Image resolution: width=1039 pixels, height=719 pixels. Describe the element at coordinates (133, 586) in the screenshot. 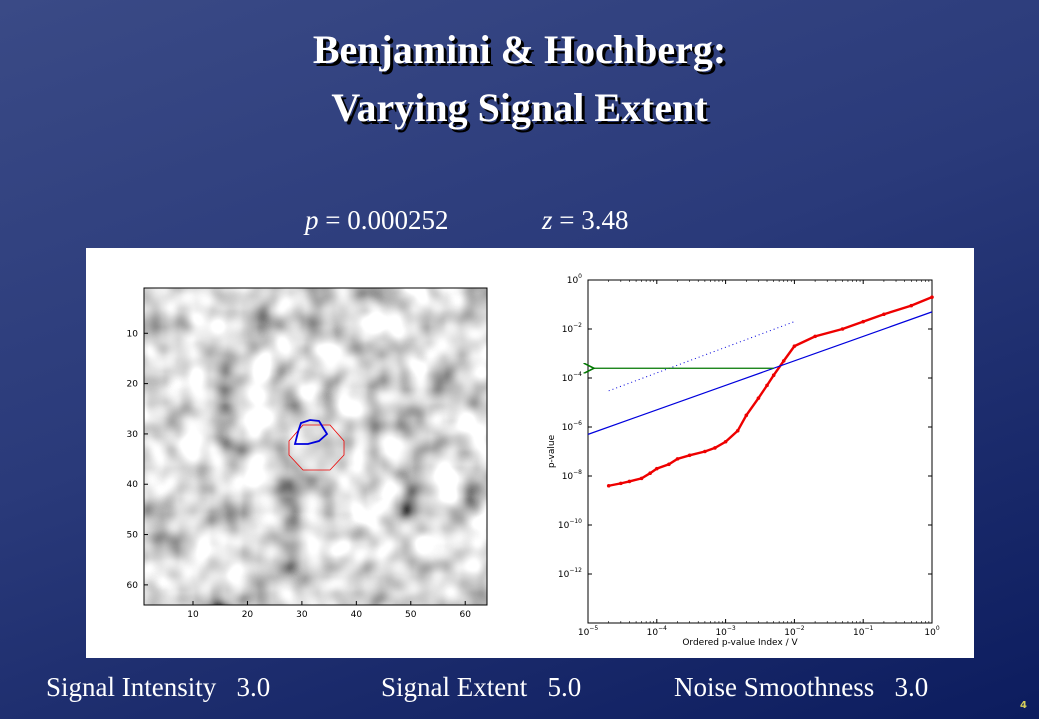

I see `y-tick-label: 60` at that location.